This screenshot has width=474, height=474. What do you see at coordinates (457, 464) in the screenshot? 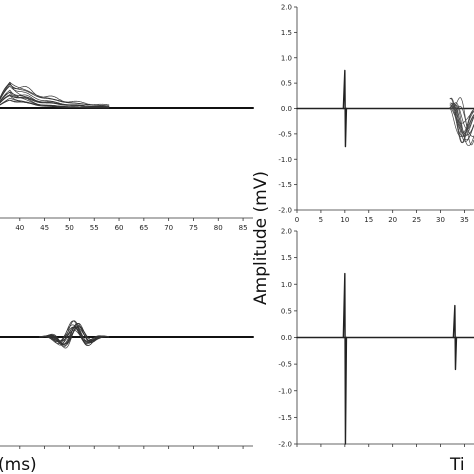
I see `x-axis-label-right: Ti` at bounding box center [457, 464].